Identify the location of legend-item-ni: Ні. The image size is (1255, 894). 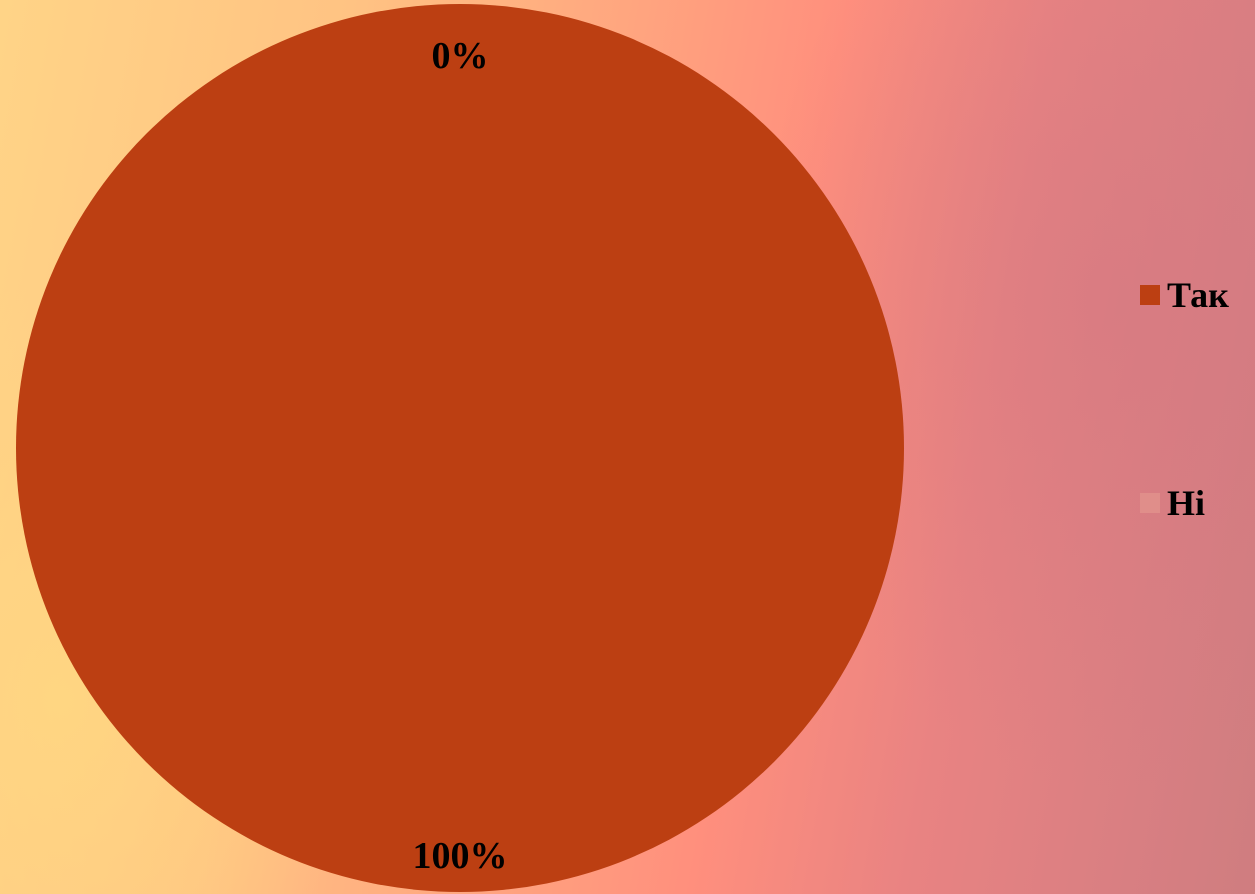
(1197, 503).